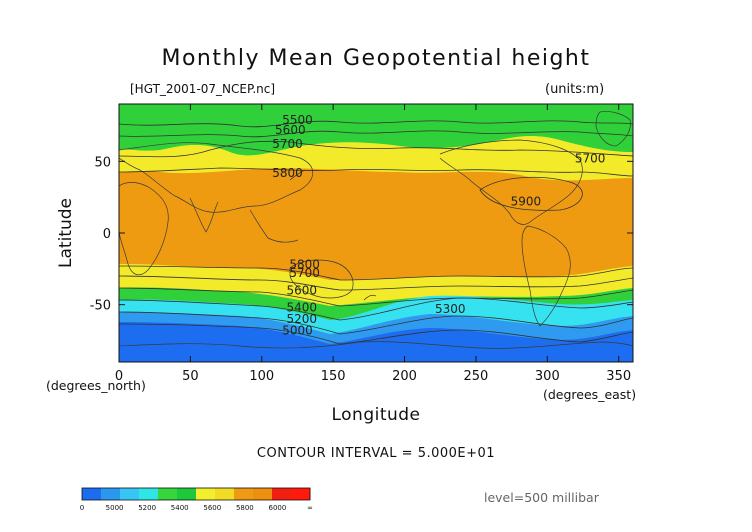 The image size is (752, 532). What do you see at coordinates (613, 129) in the screenshot?
I see `coast-greenland` at bounding box center [613, 129].